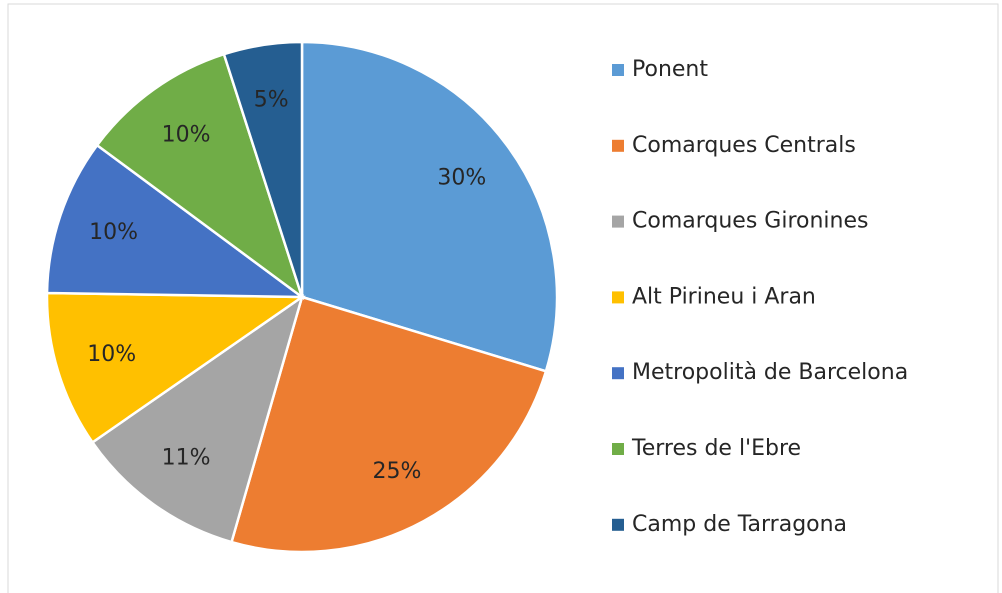 Image resolution: width=1002 pixels, height=593 pixels. What do you see at coordinates (744, 145) in the screenshot?
I see `legend-label: Comarques Centrals` at bounding box center [744, 145].